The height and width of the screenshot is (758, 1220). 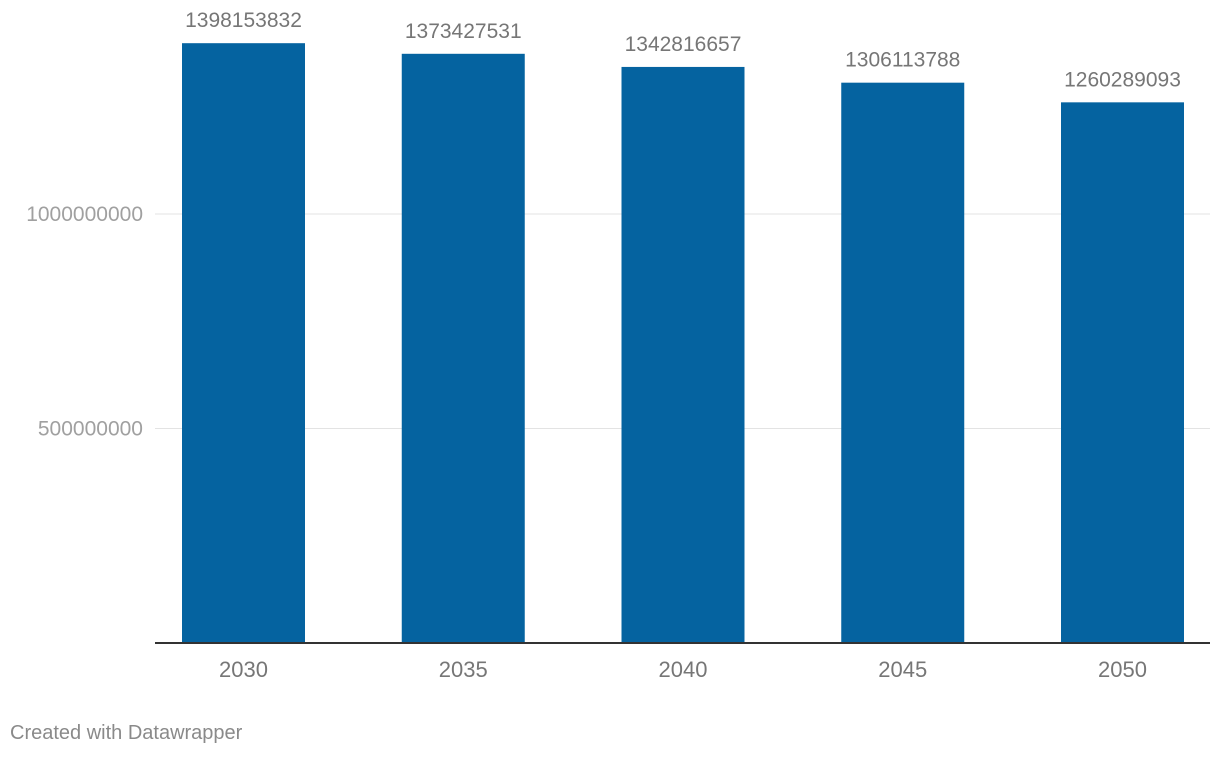 What do you see at coordinates (243, 669) in the screenshot?
I see `x-tick-label: 2030` at bounding box center [243, 669].